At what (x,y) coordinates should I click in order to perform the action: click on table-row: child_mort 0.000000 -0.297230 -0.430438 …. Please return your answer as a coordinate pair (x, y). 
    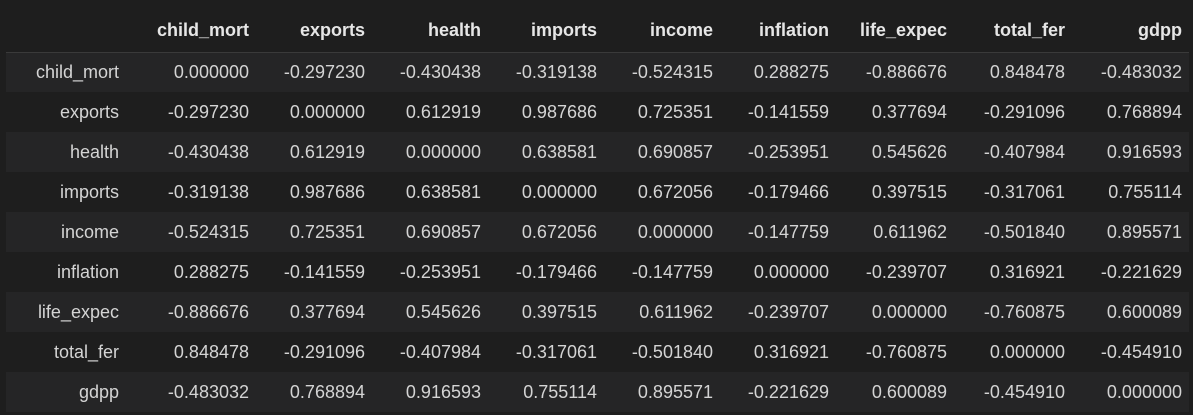
    Looking at the image, I should click on (597, 72).